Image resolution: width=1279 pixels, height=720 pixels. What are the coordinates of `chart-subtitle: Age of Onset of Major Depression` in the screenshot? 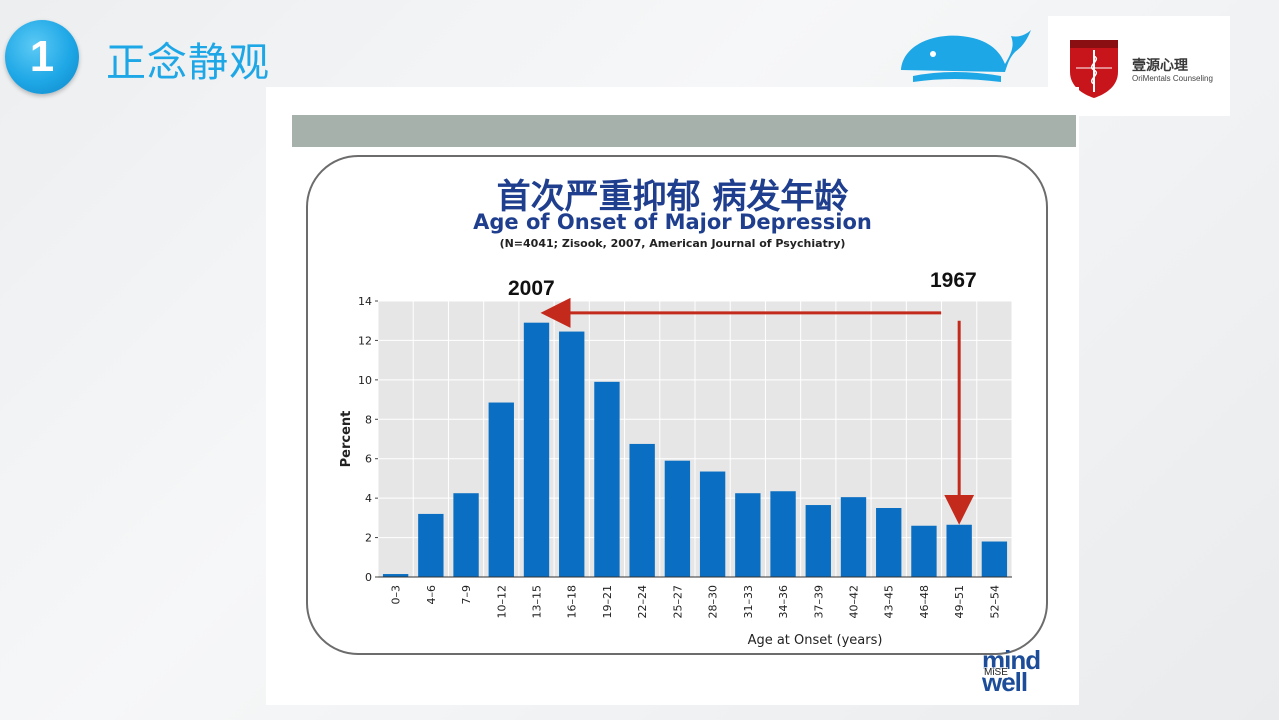 It's located at (672, 222).